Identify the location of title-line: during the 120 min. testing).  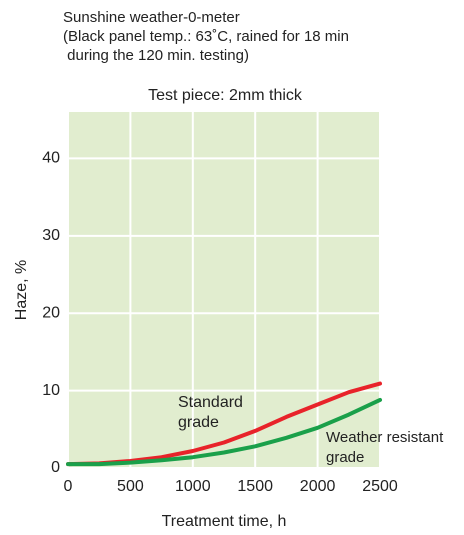
(156, 55).